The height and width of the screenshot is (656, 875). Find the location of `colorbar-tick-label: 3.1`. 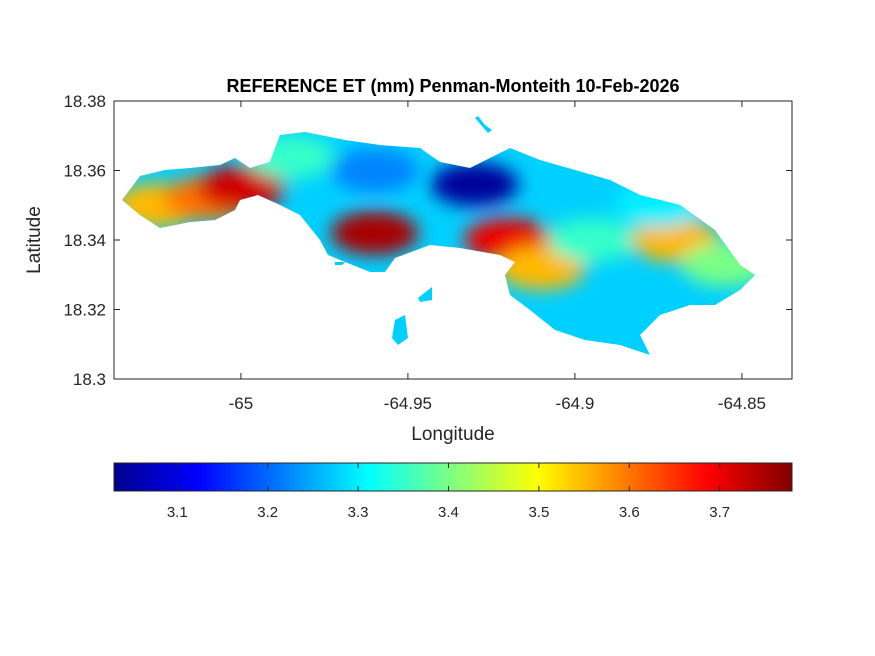

colorbar-tick-label: 3.1 is located at coordinates (177, 512).